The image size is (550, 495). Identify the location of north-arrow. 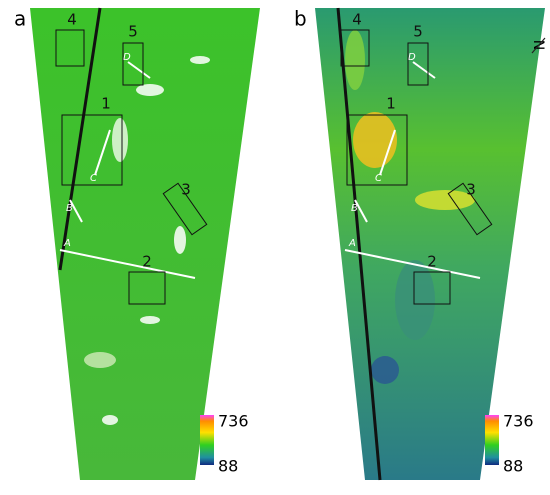
(538, 45).